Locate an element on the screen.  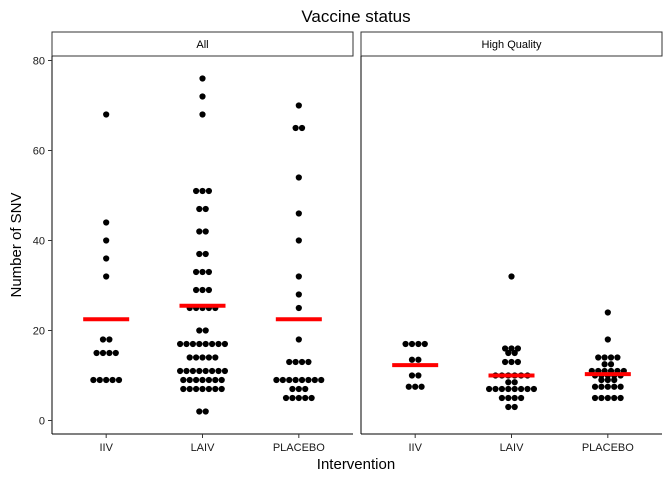
strip-high-quality: High Quality is located at coordinates (511, 44).